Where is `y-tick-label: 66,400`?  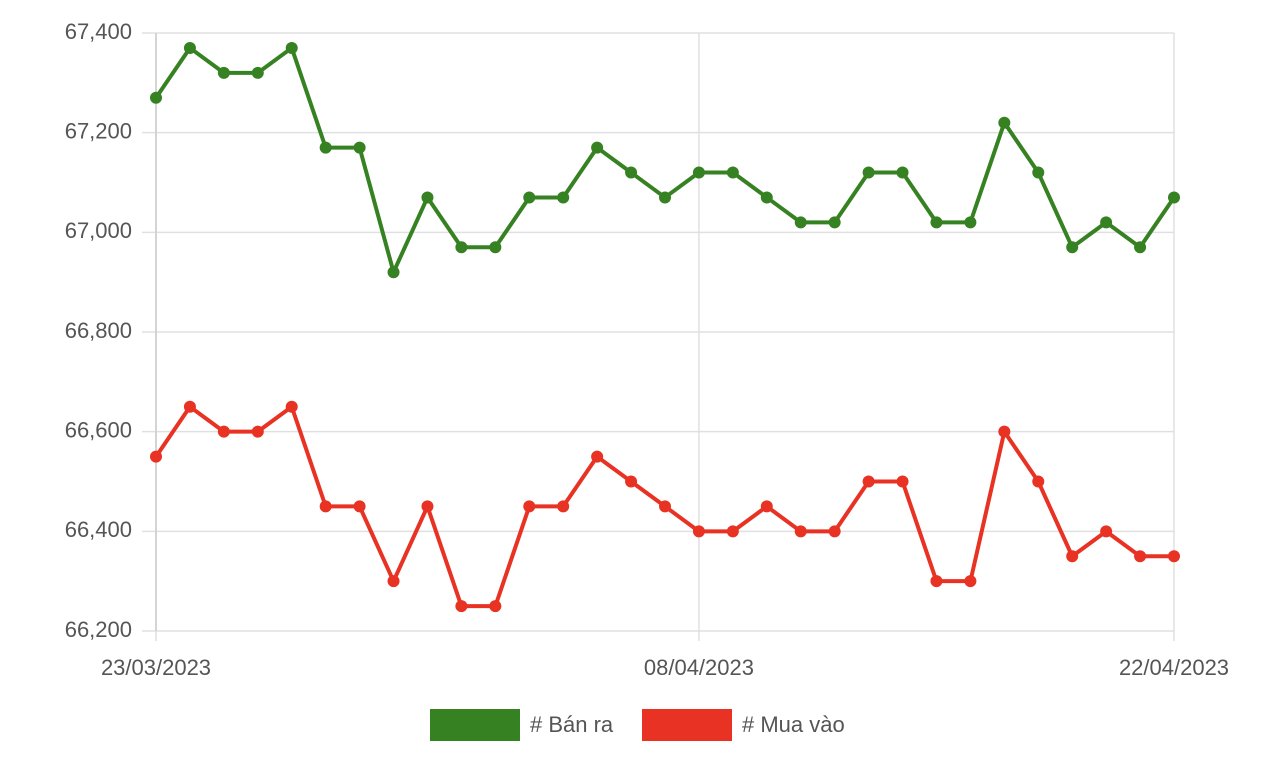 y-tick-label: 66,400 is located at coordinates (98, 529).